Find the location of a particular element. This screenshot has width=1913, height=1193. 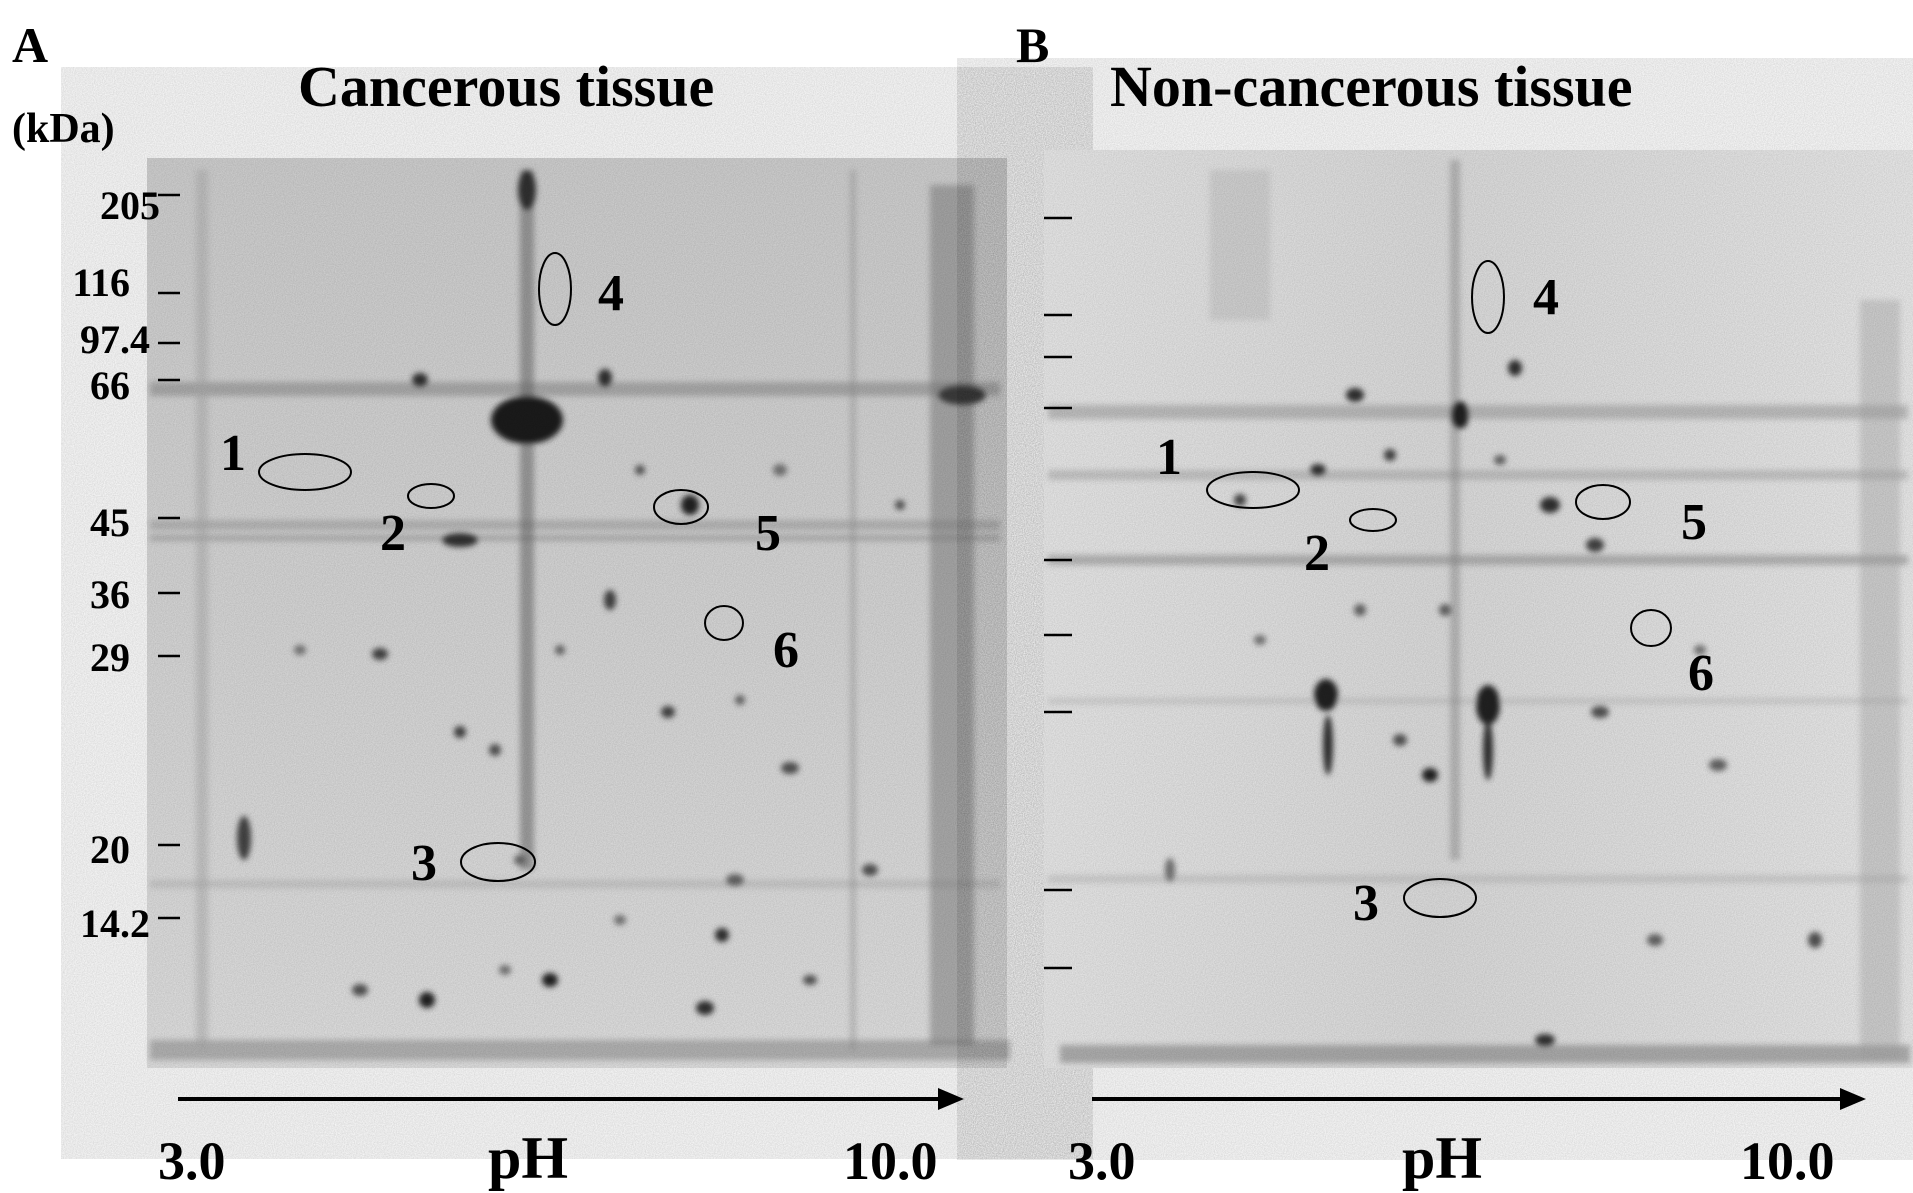

mw-marker-14-2: 14.2 is located at coordinates (115, 923).